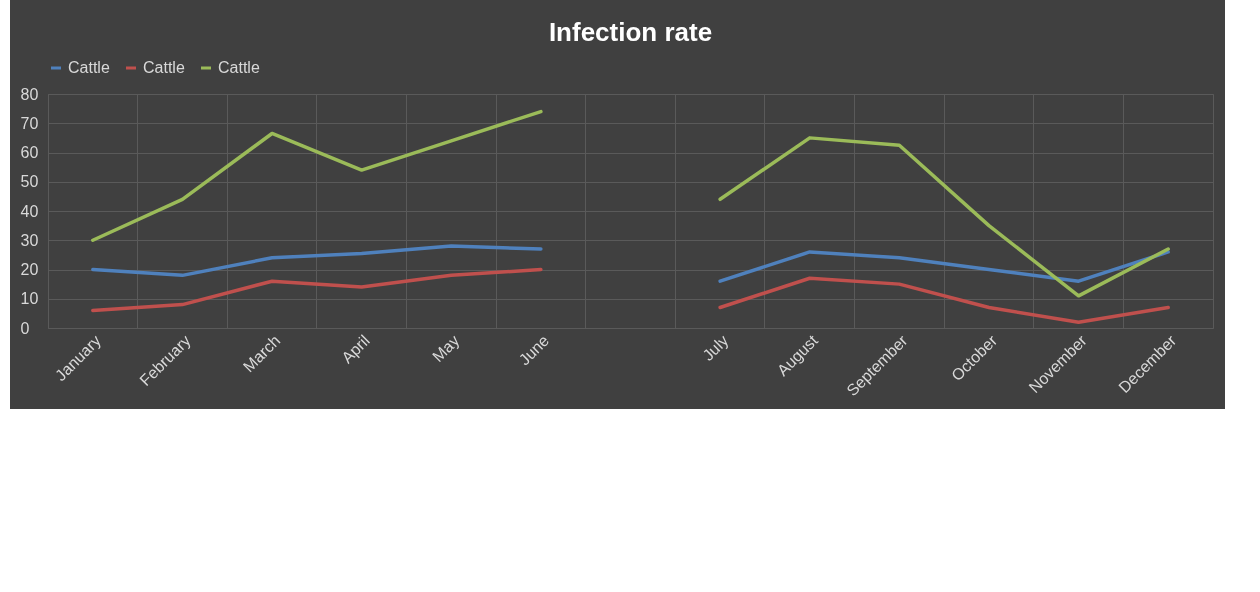  What do you see at coordinates (29, 123) in the screenshot?
I see `y-tick-label: 70` at bounding box center [29, 123].